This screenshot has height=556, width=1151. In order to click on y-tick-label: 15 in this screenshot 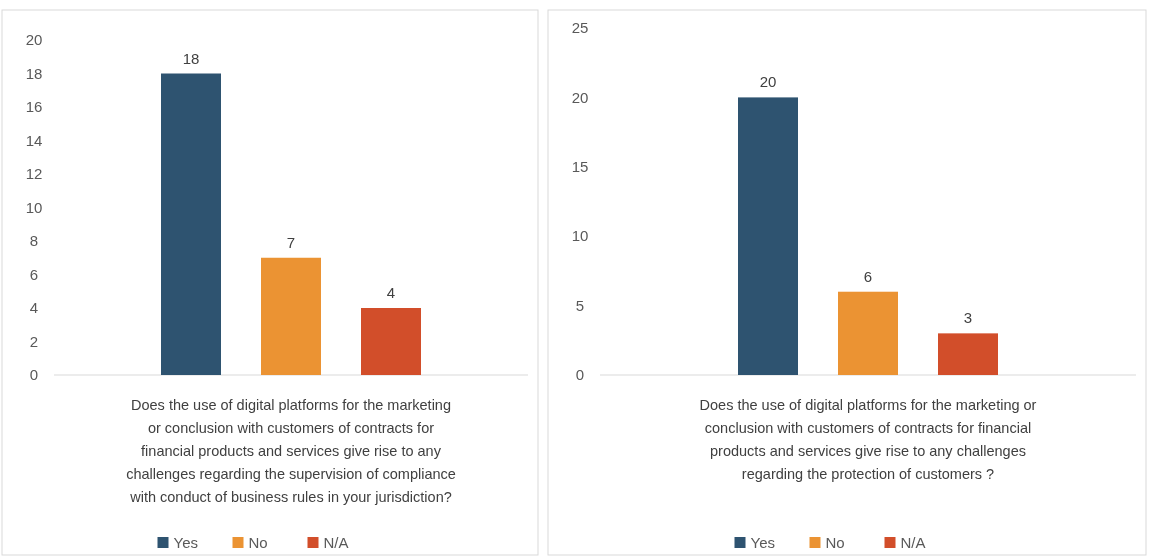, I will do `click(580, 167)`.